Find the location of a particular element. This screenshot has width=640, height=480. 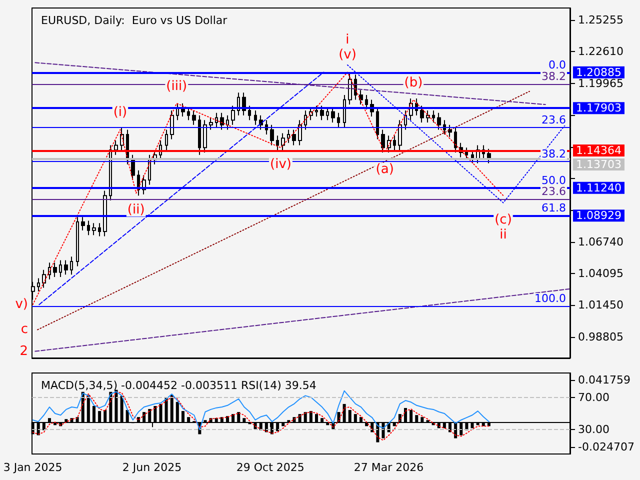

x-tick-label: 29 Oct 2025 is located at coordinates (270, 467).